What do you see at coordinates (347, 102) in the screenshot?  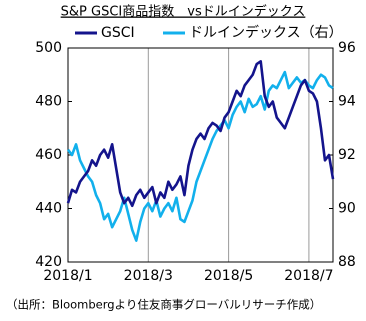 I see `y2-tick-label: 94` at bounding box center [347, 102].